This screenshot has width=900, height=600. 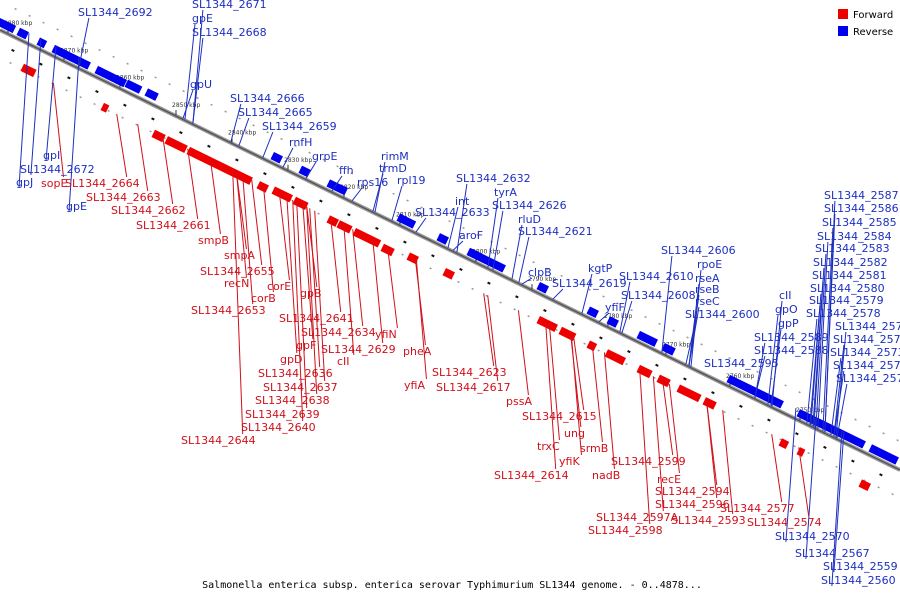 I want to click on reverse-gene-label: rseA, so click(x=707, y=278).